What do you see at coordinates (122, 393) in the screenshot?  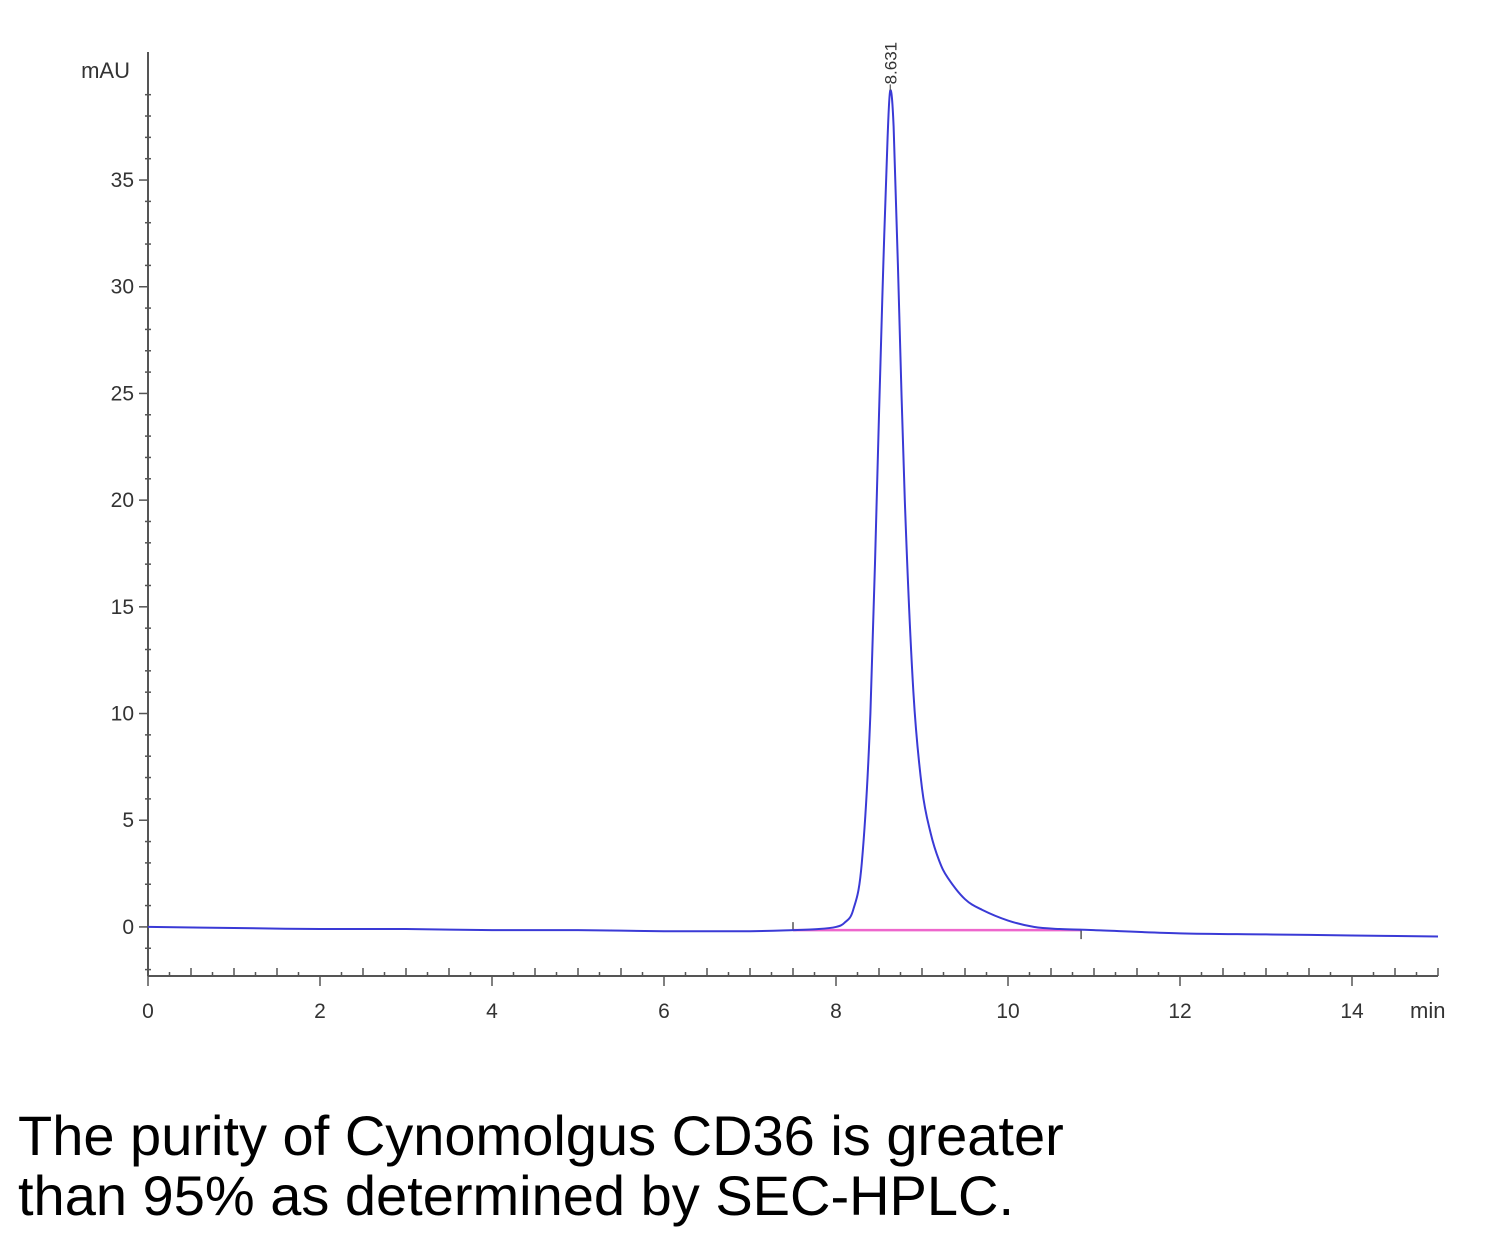 I see `y-tick-label: 25` at bounding box center [122, 393].